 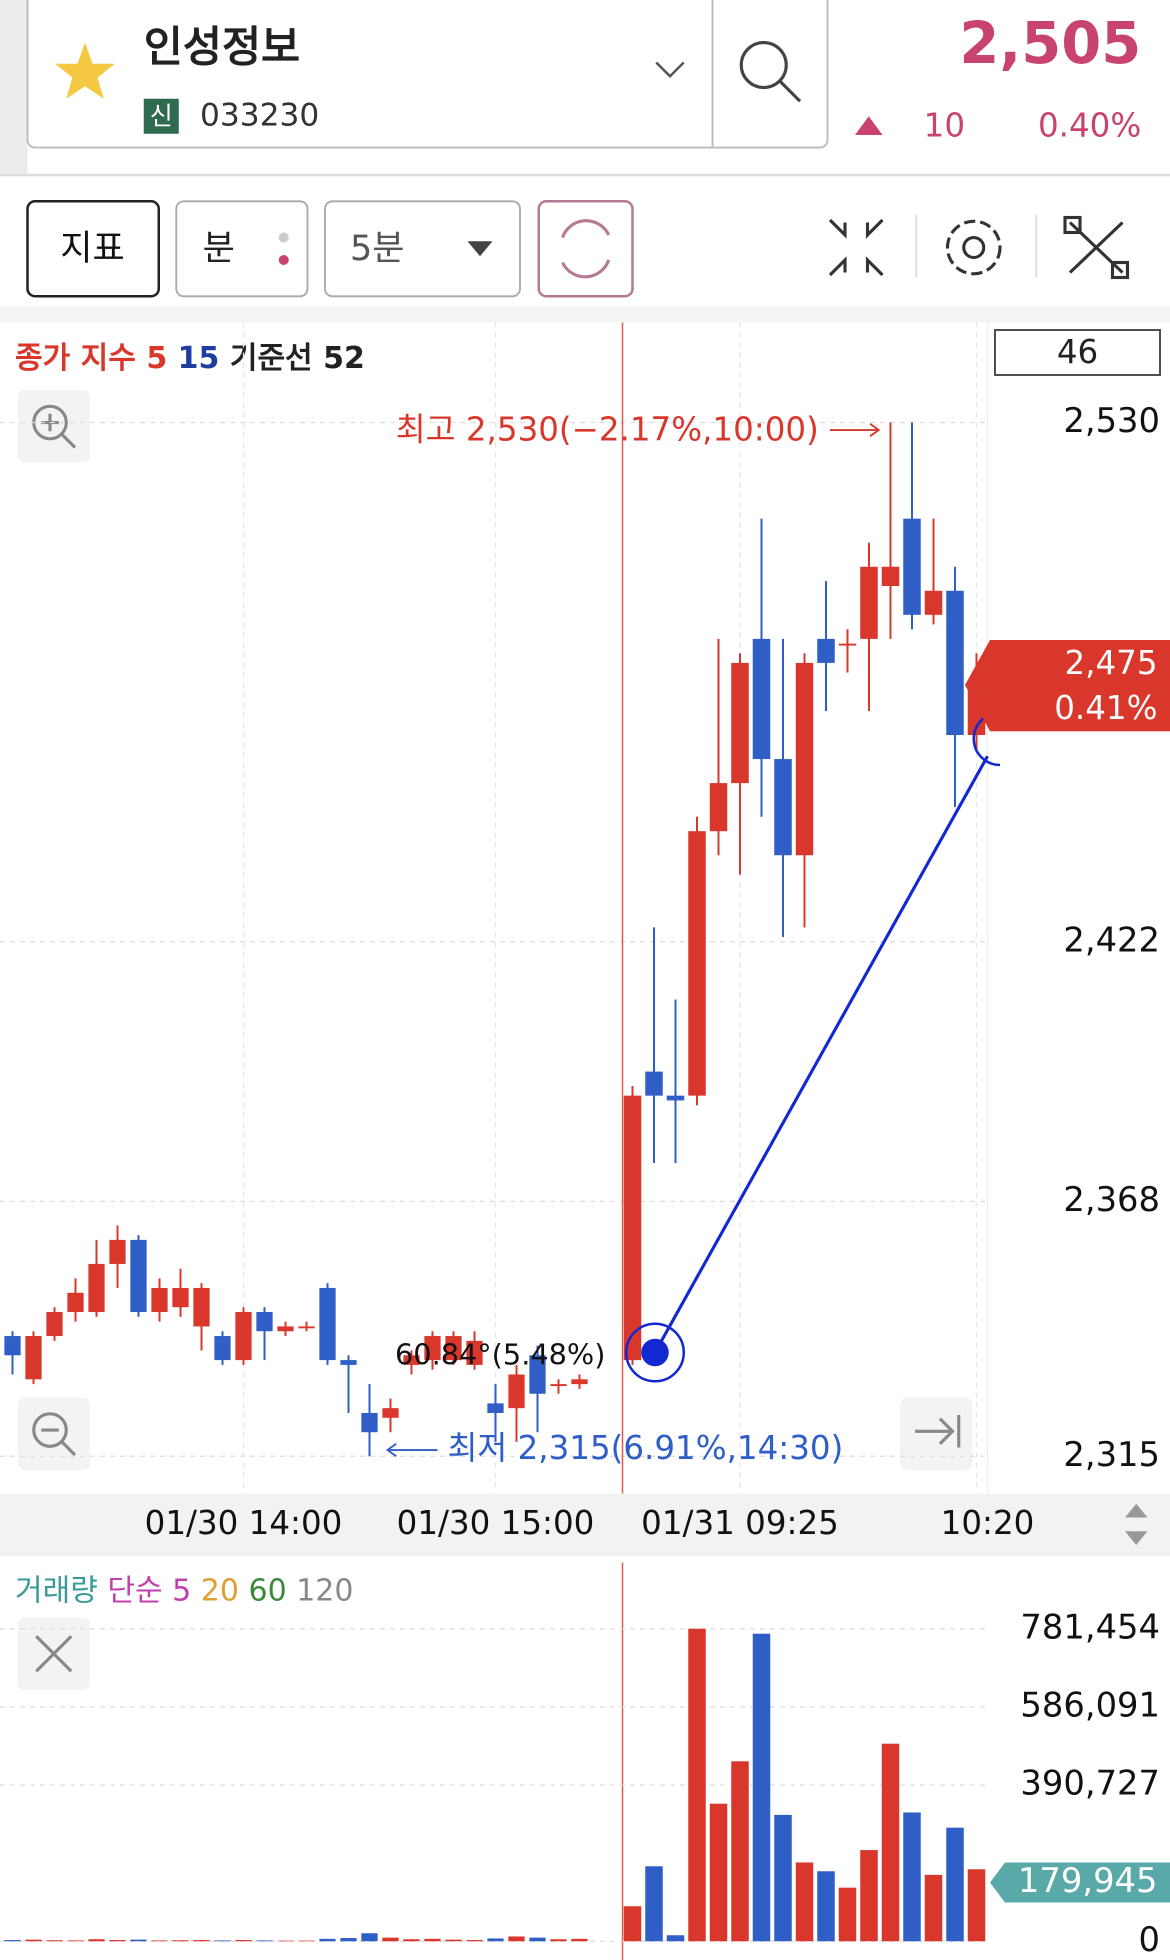 I want to click on zoom-out-icon, so click(x=50, y=1430).